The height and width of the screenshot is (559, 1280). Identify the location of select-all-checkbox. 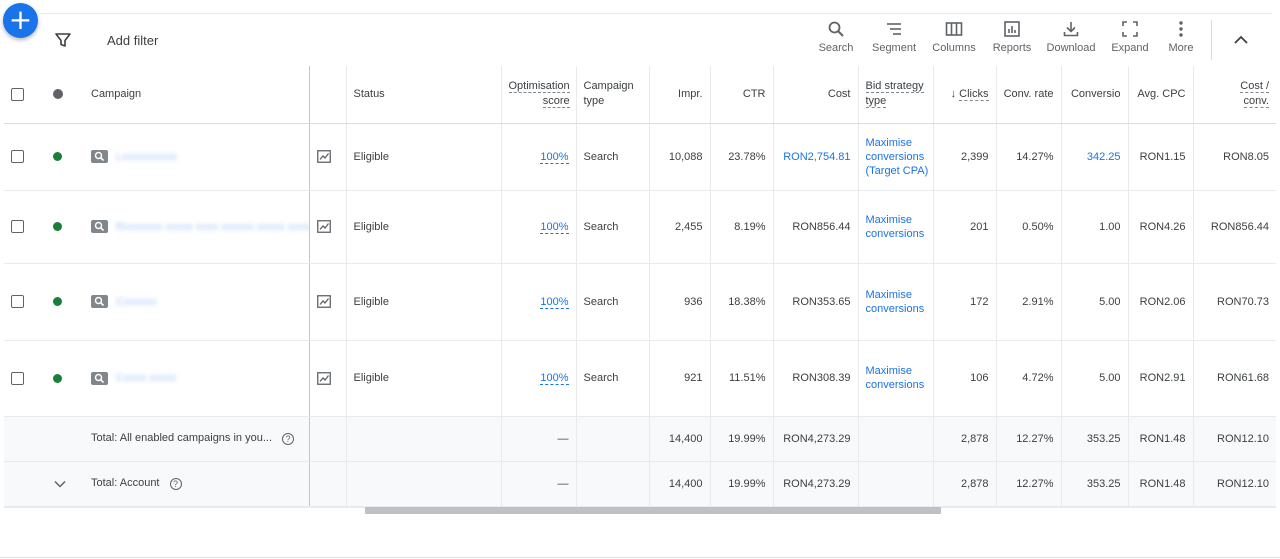
(17, 94).